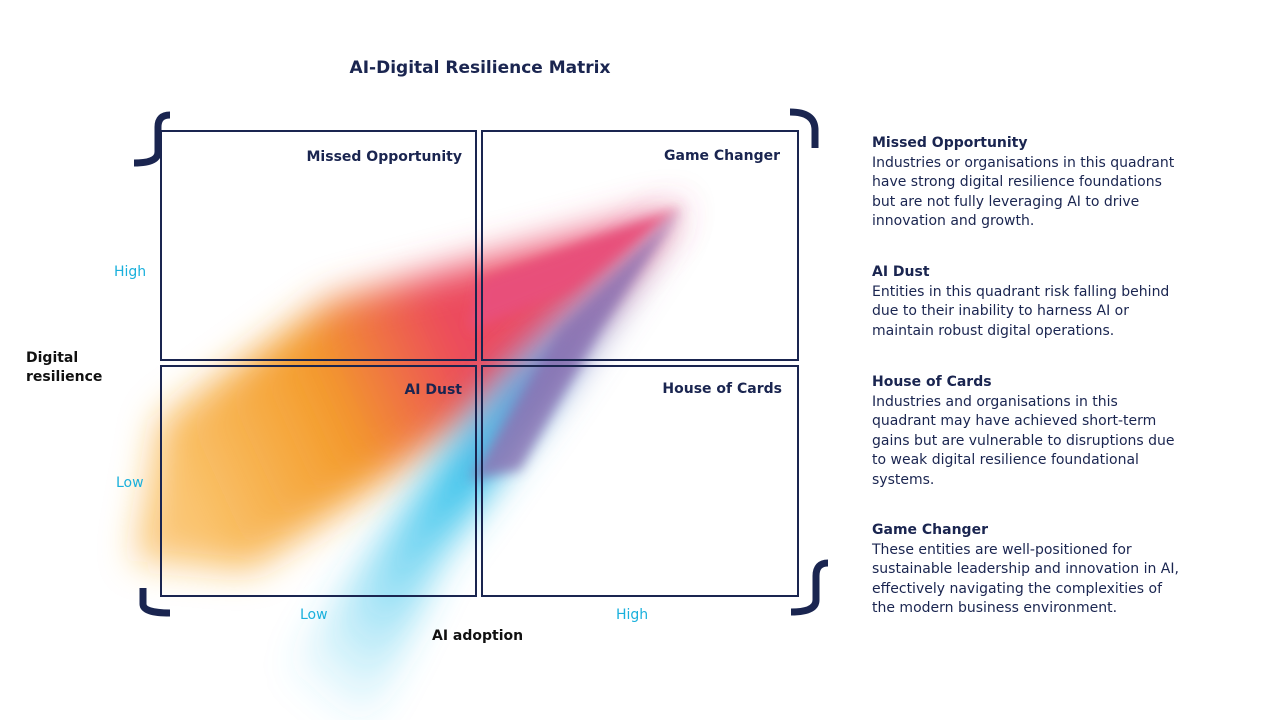  I want to click on quadrant-label: AI Dust, so click(433, 390).